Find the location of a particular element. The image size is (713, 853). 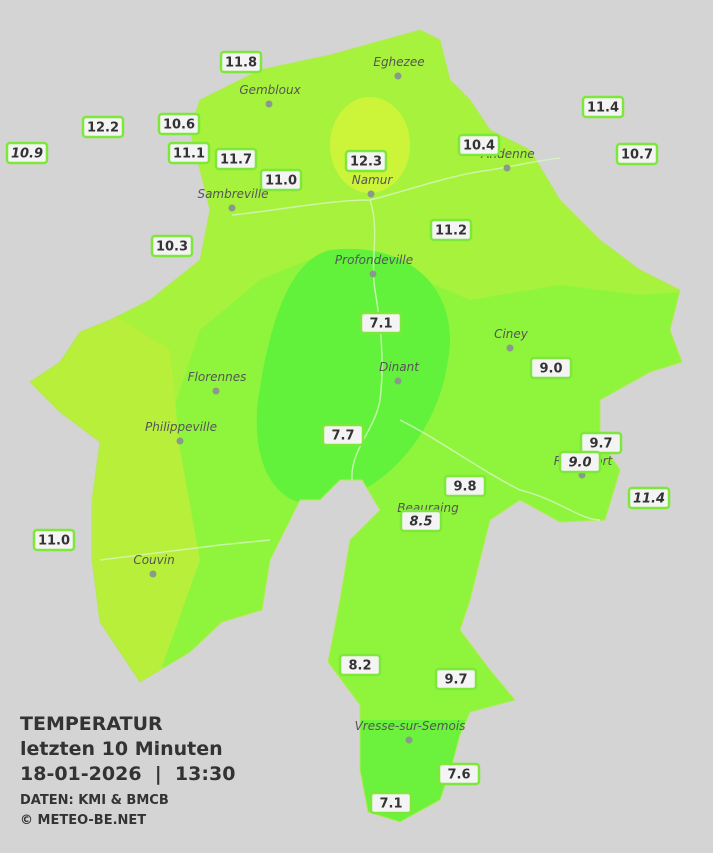

copyright: © METEO-BE.NET is located at coordinates (83, 820).